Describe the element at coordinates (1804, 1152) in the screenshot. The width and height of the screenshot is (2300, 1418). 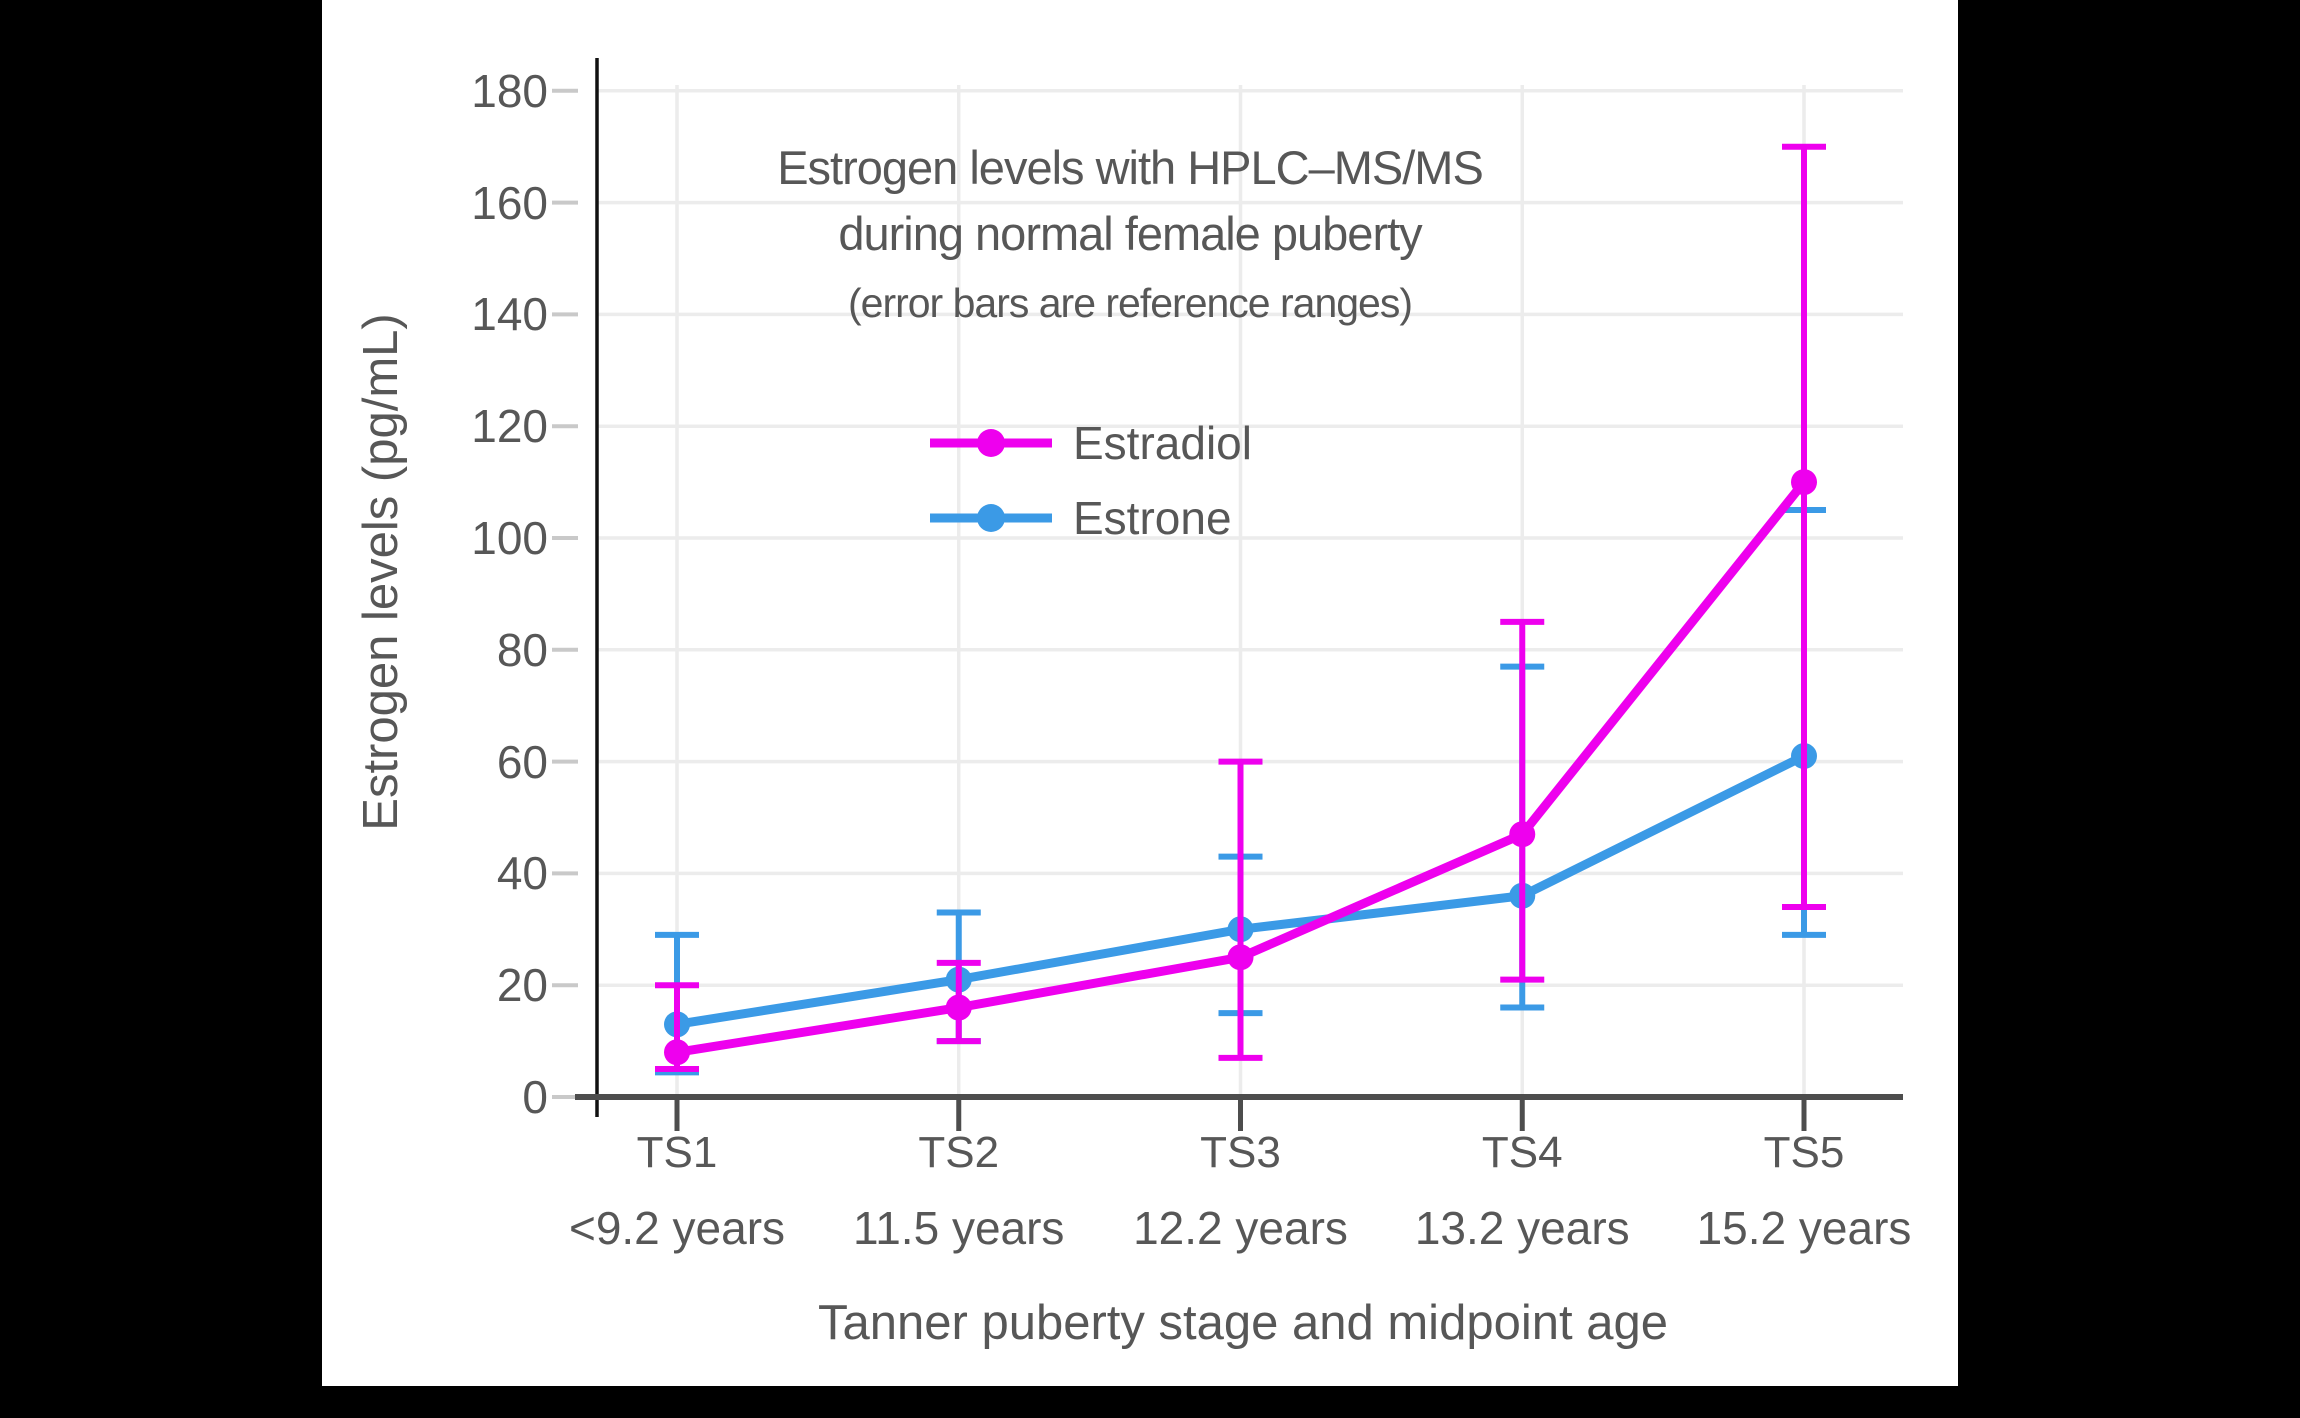
I see `x-tick-label: TS5` at that location.